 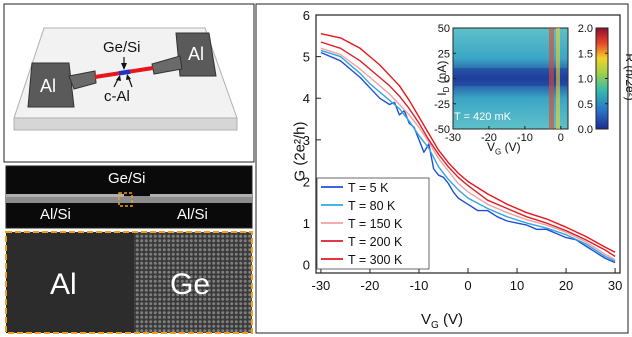 I want to click on left-lead, so click(x=82, y=80).